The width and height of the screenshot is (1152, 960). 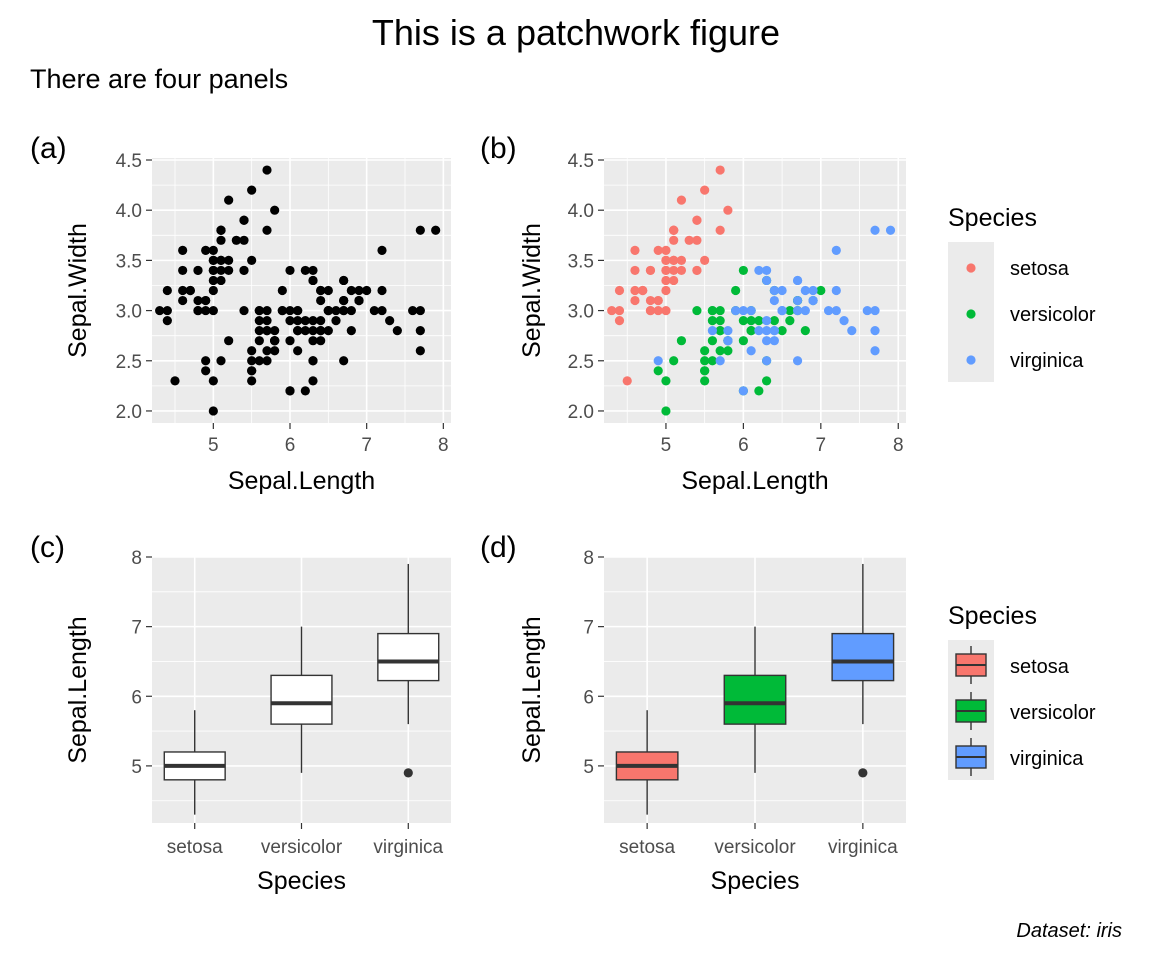 What do you see at coordinates (1040, 269) in the screenshot?
I see `legend-label: setosa` at bounding box center [1040, 269].